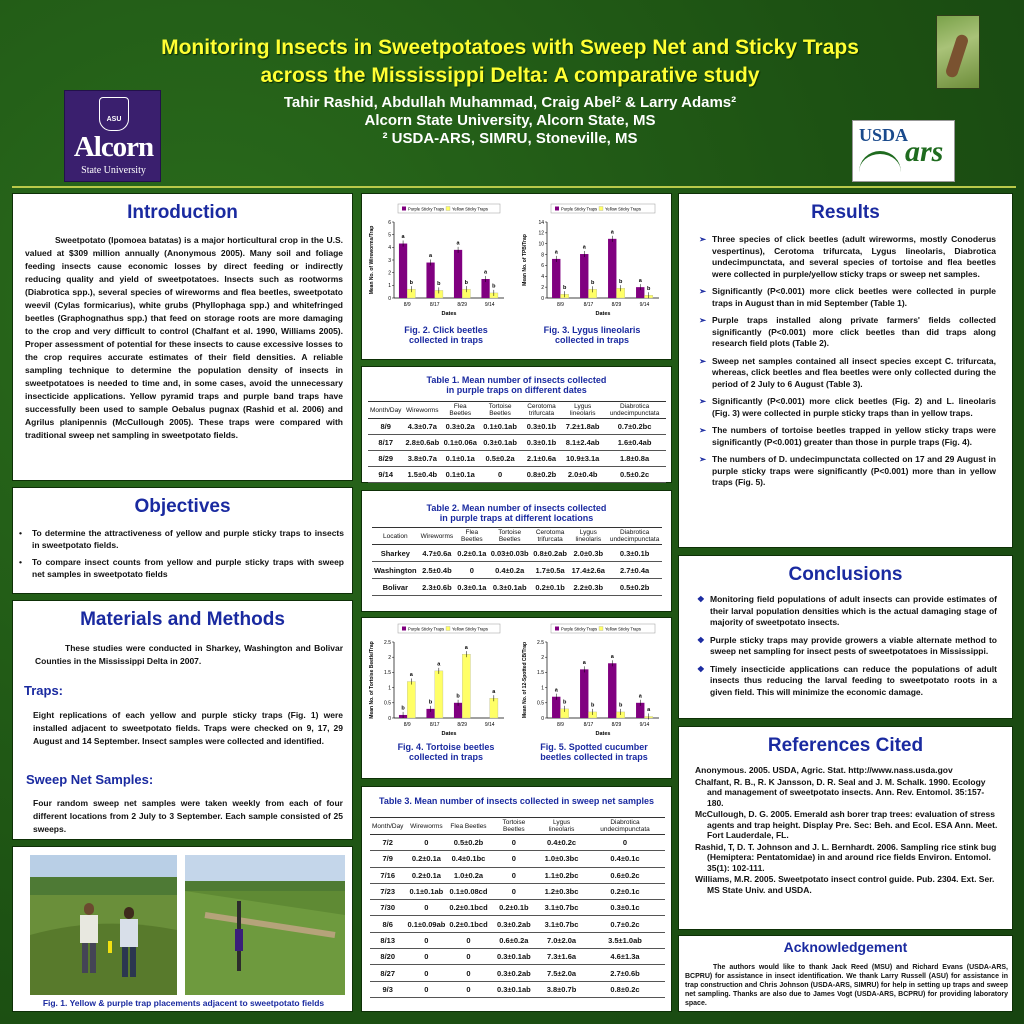 Image resolution: width=1024 pixels, height=1024 pixels. I want to click on table-cell: 8.1±2.4ab, so click(583, 442).